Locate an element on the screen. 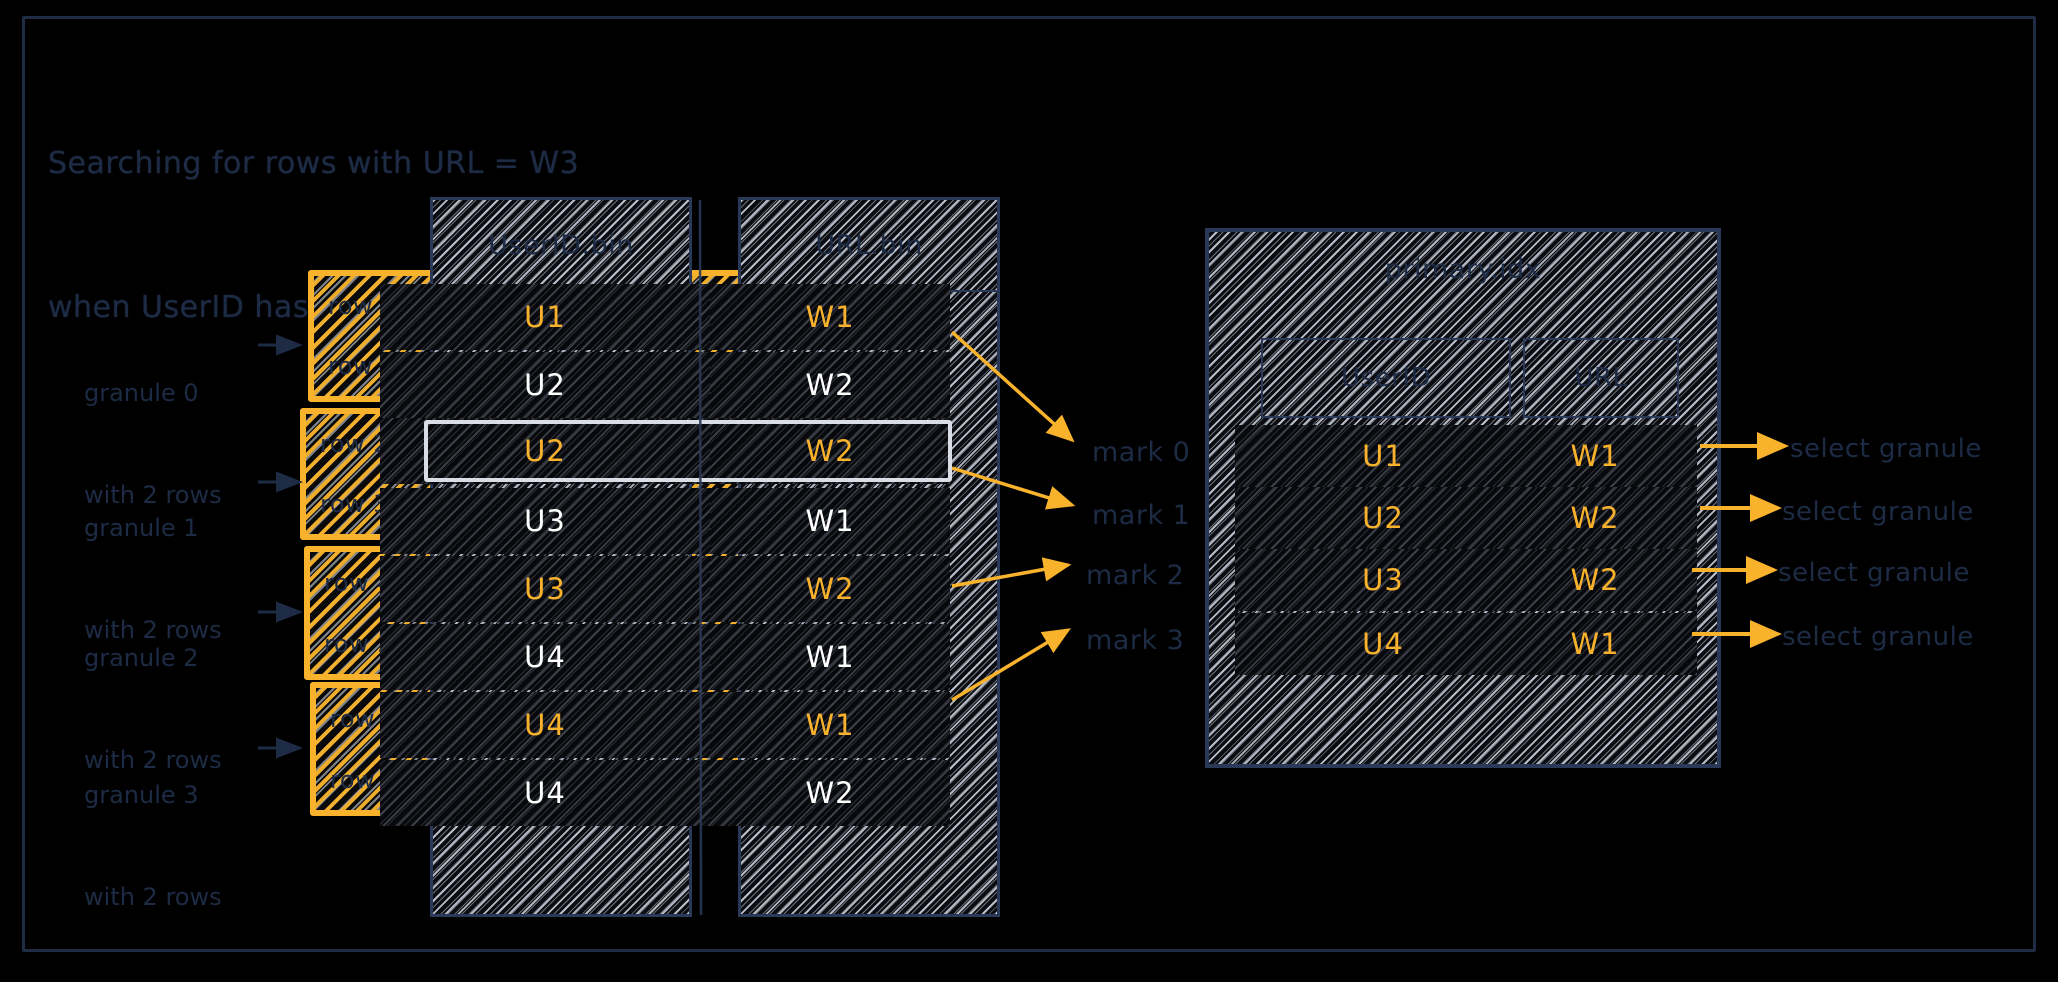 The width and height of the screenshot is (2058, 982). primary-index-headers: UserID URL is located at coordinates (1470, 378).